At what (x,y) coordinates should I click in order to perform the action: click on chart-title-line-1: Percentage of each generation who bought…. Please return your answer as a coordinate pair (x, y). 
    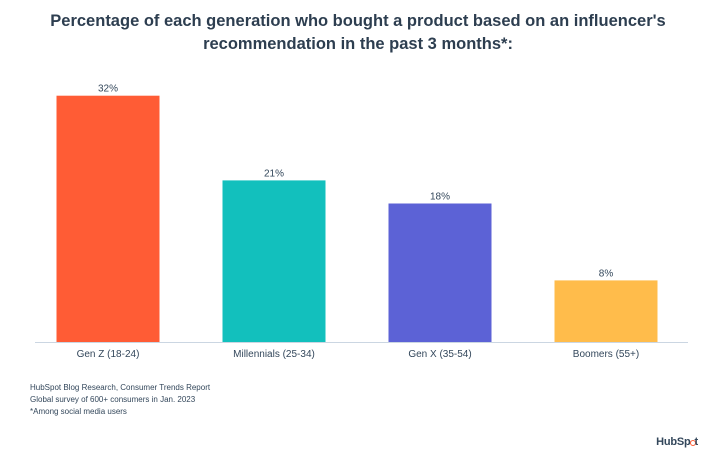
    Looking at the image, I should click on (358, 21).